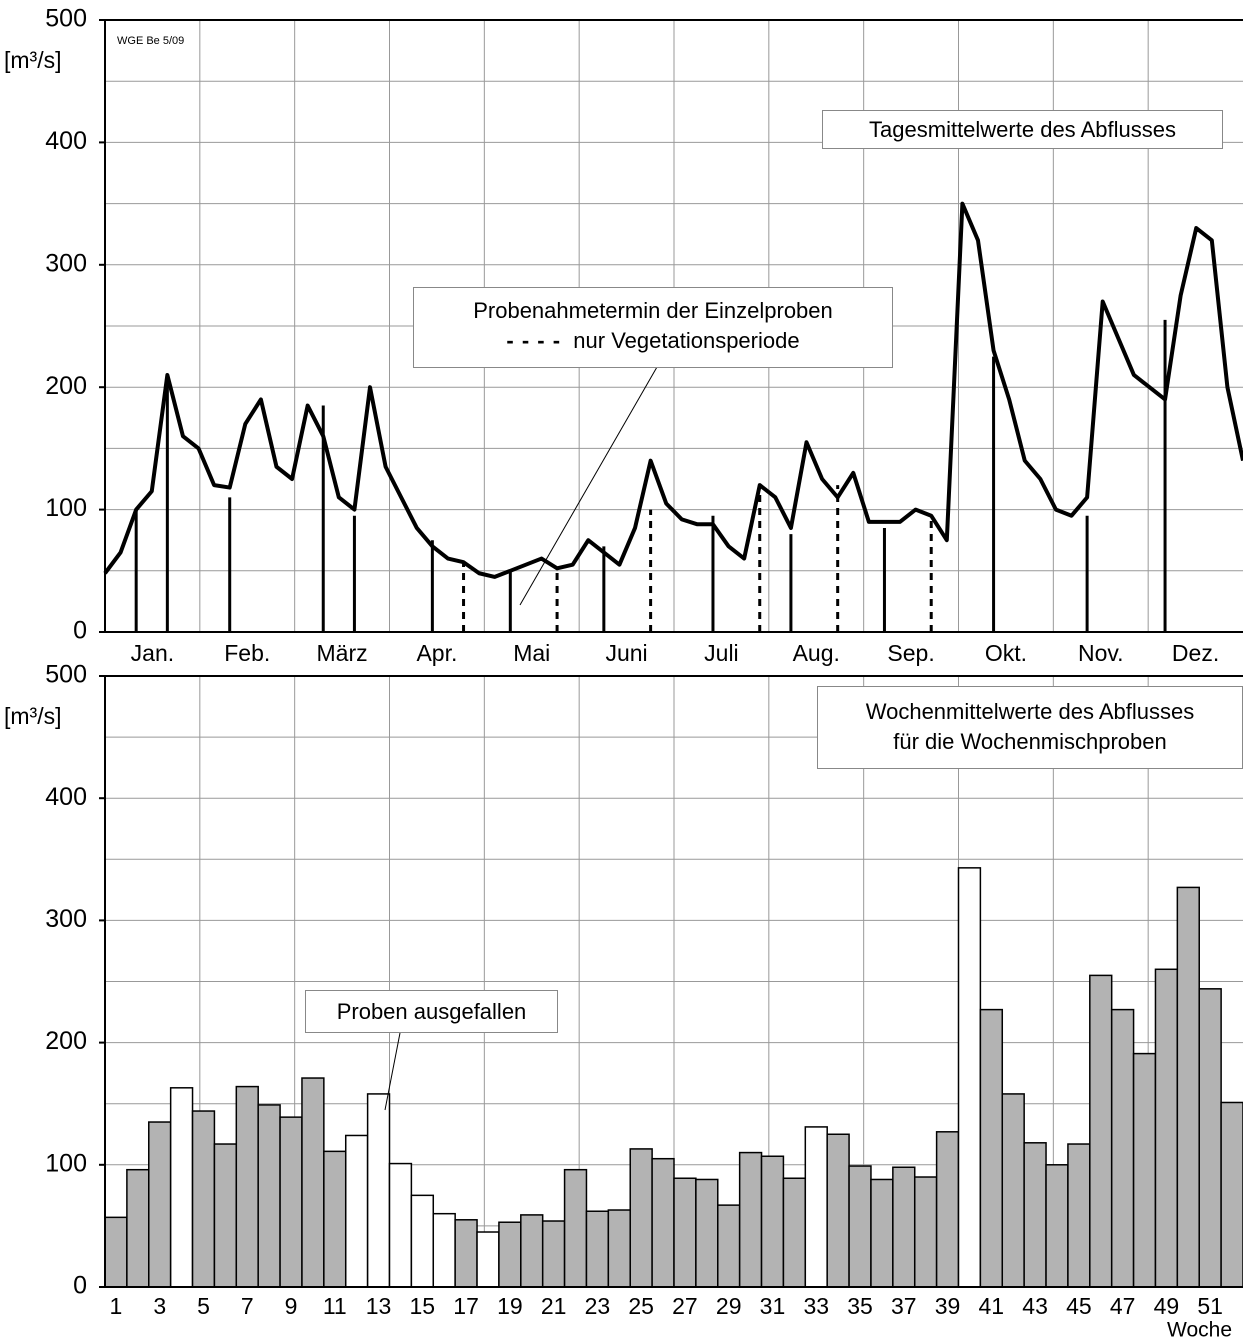 The image size is (1243, 1342). What do you see at coordinates (1022, 129) in the screenshot?
I see `series-label: Tagesmittelwerte des Abflusses` at bounding box center [1022, 129].